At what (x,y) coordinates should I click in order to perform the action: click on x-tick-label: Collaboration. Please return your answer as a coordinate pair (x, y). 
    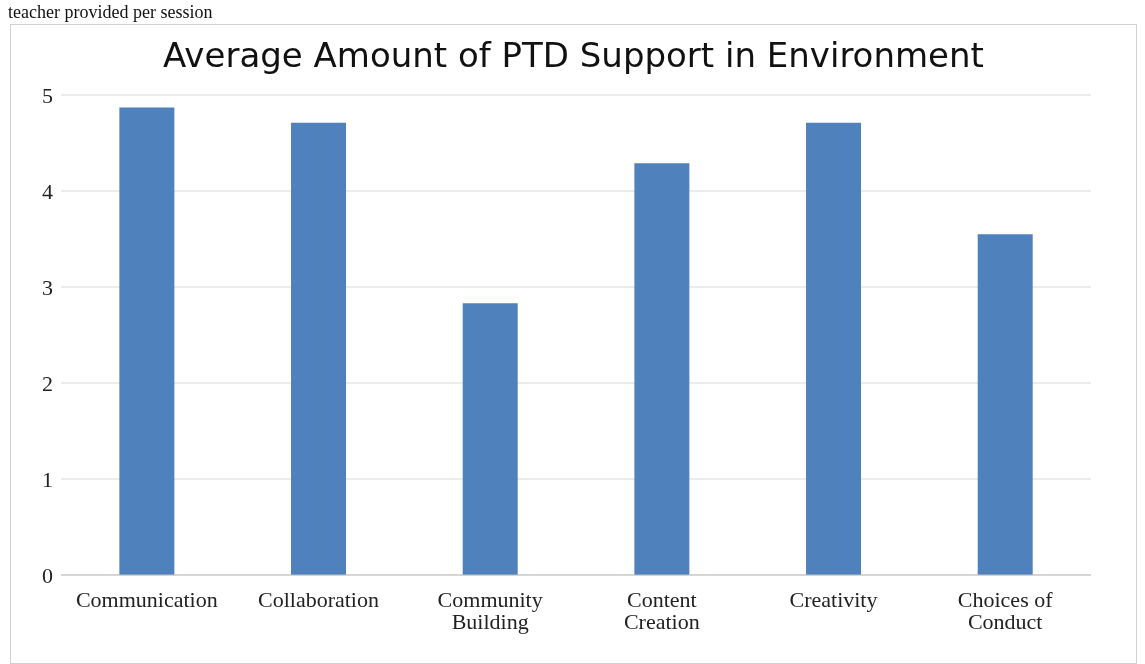
    Looking at the image, I should click on (318, 599).